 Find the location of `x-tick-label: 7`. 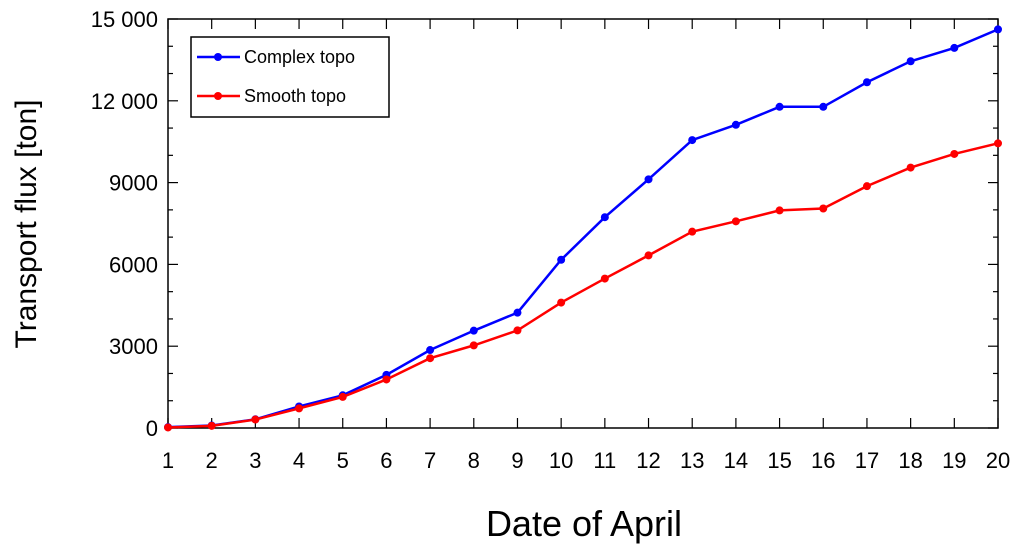

x-tick-label: 7 is located at coordinates (430, 460).